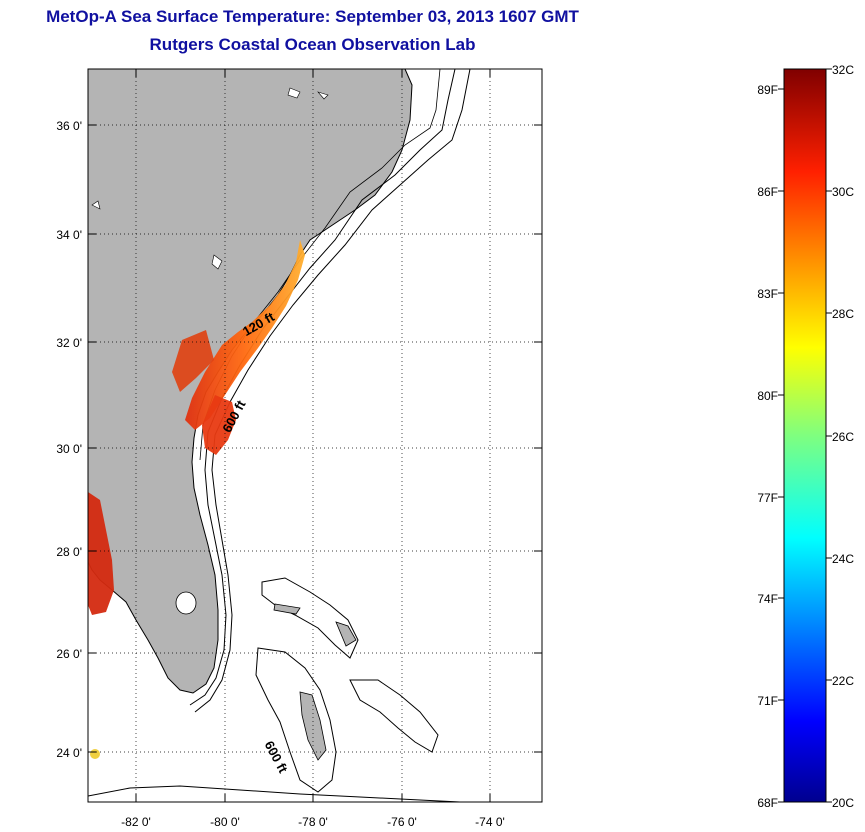 The height and width of the screenshot is (832, 865). I want to click on colorbar-ticks, so click(805, 435).